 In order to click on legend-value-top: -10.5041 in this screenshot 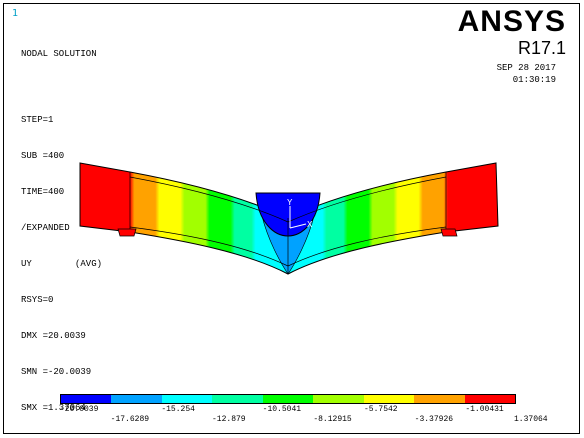, I will do `click(282, 409)`.